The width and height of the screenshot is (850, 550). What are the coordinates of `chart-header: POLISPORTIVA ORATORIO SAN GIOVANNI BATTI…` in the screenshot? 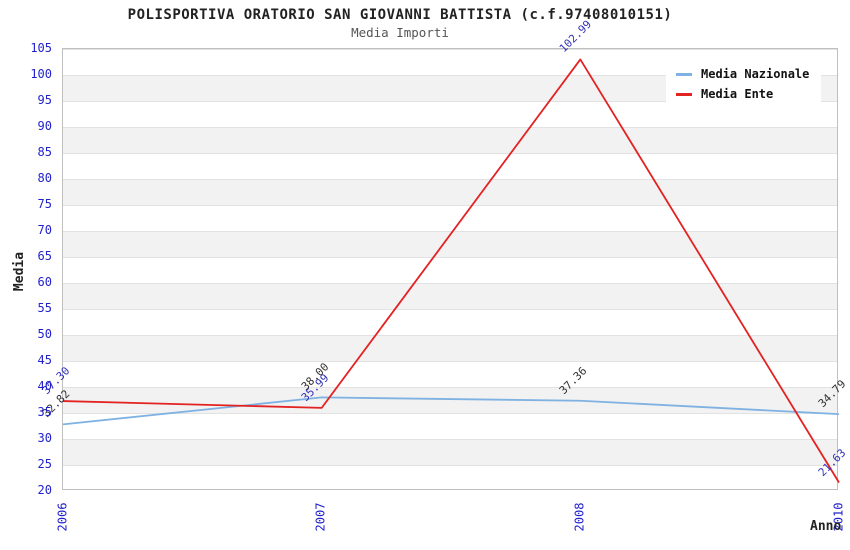 It's located at (400, 20).